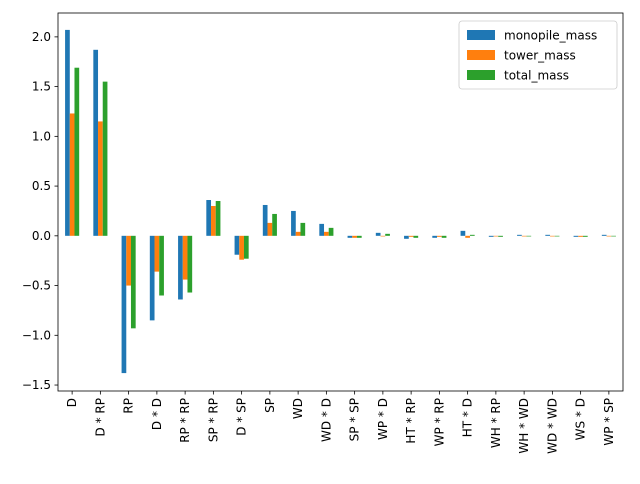 The width and height of the screenshot is (640, 484). I want to click on x-tick-label: HT * D, so click(468, 417).